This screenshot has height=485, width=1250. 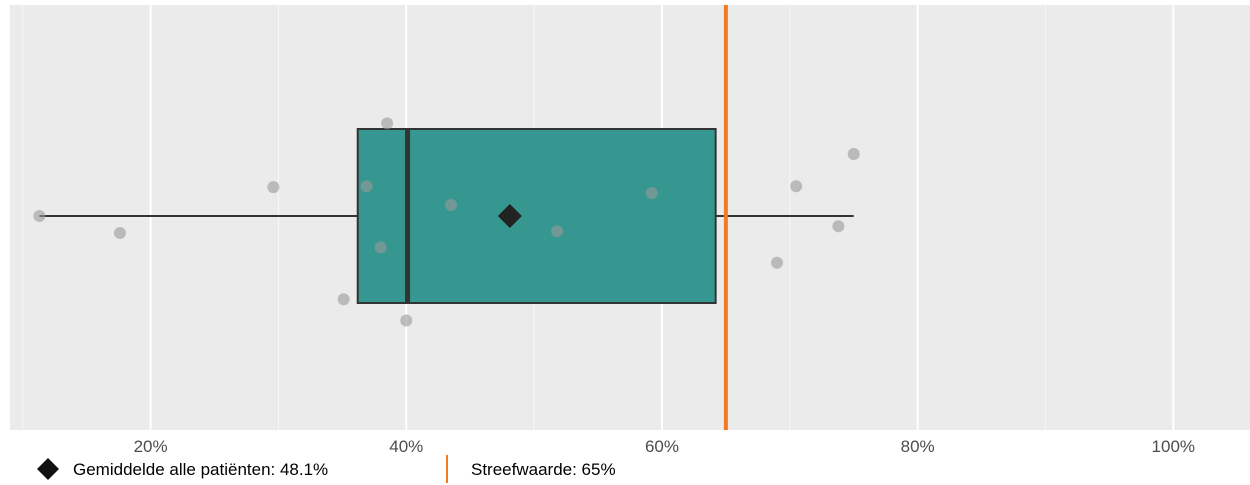 What do you see at coordinates (200, 469) in the screenshot?
I see `legend-mean-label: Gemiddelde alle patiënten: 48.1%` at bounding box center [200, 469].